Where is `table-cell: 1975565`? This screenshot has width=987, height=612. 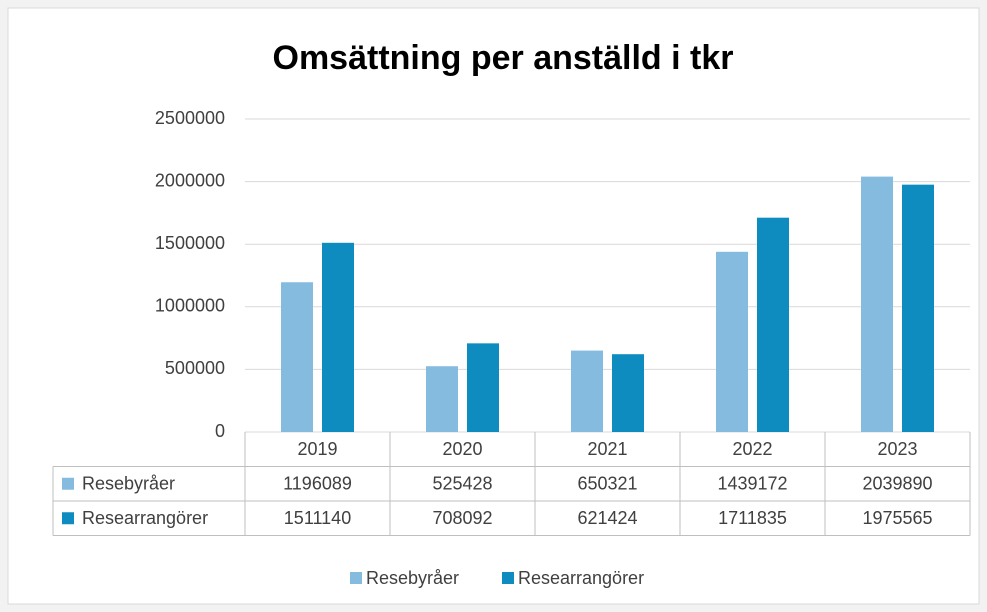 table-cell: 1975565 is located at coordinates (897, 518).